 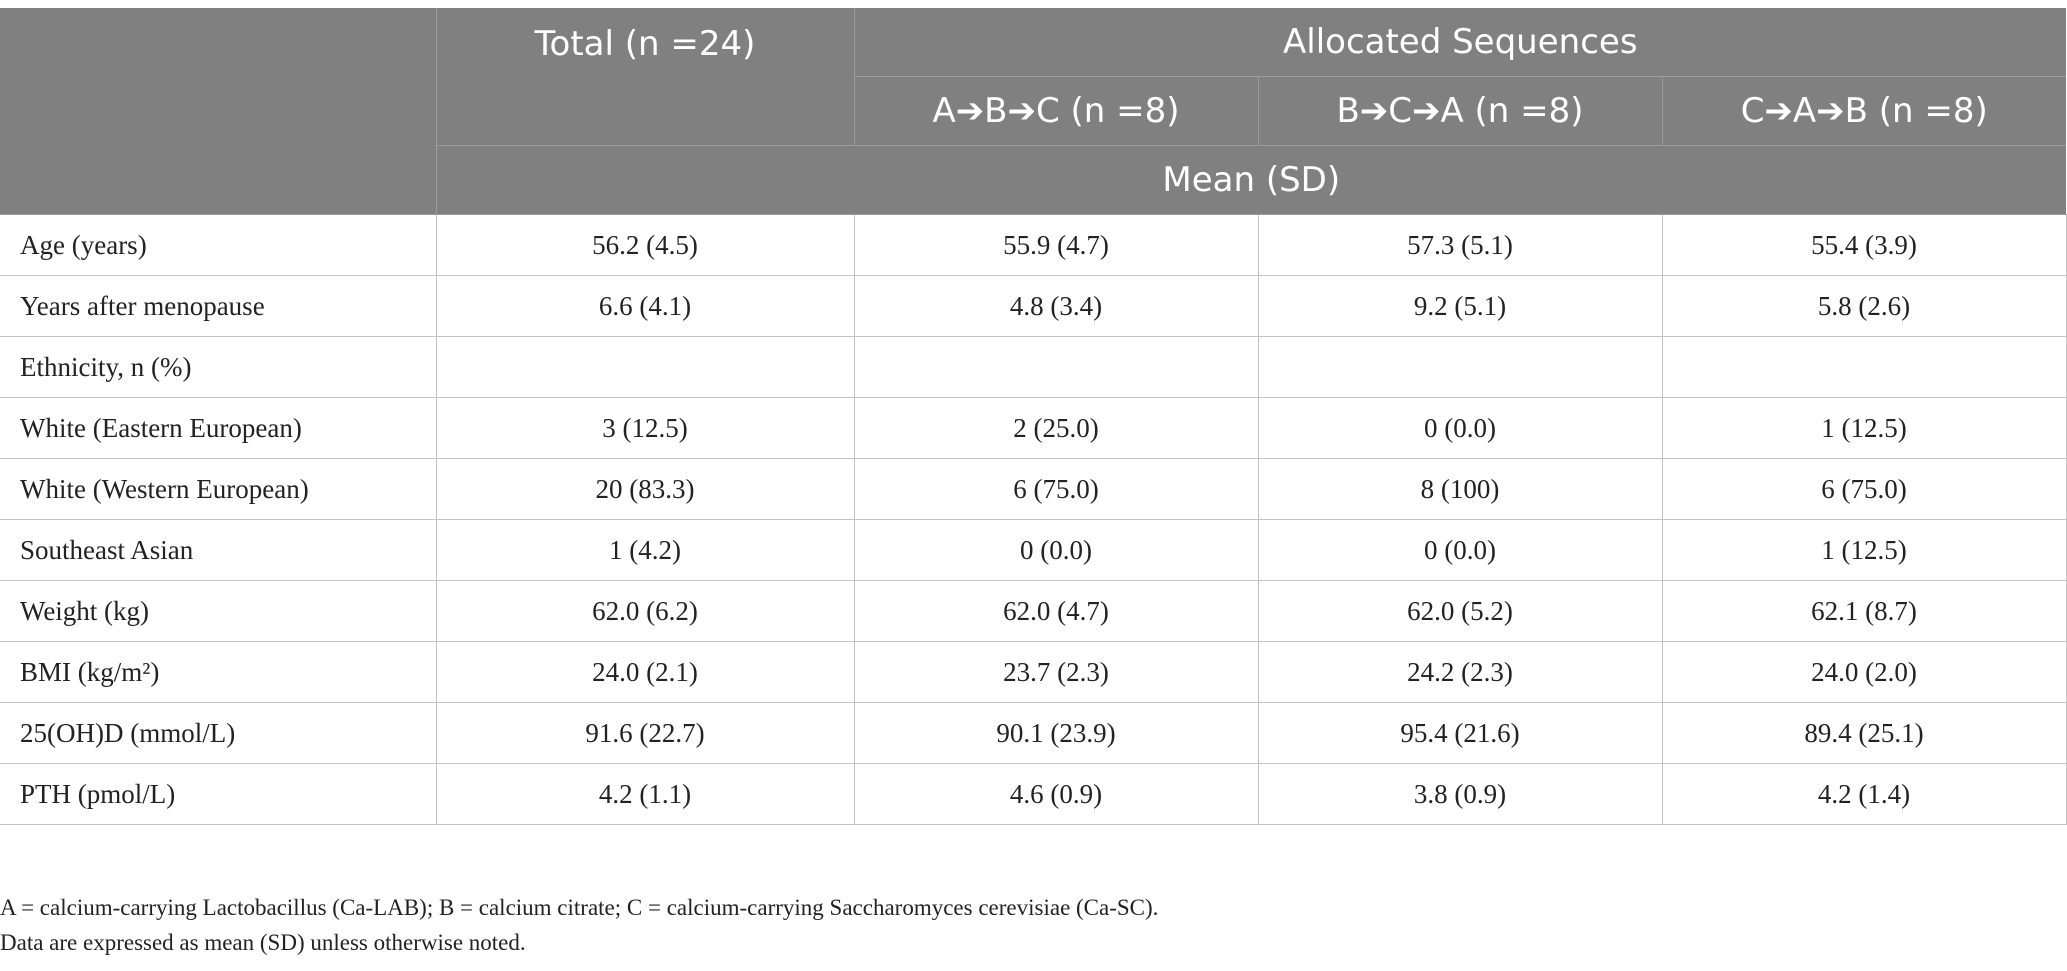 I want to click on header-sequence-abc: A➔B➔C (n =8), so click(x=1055, y=111).